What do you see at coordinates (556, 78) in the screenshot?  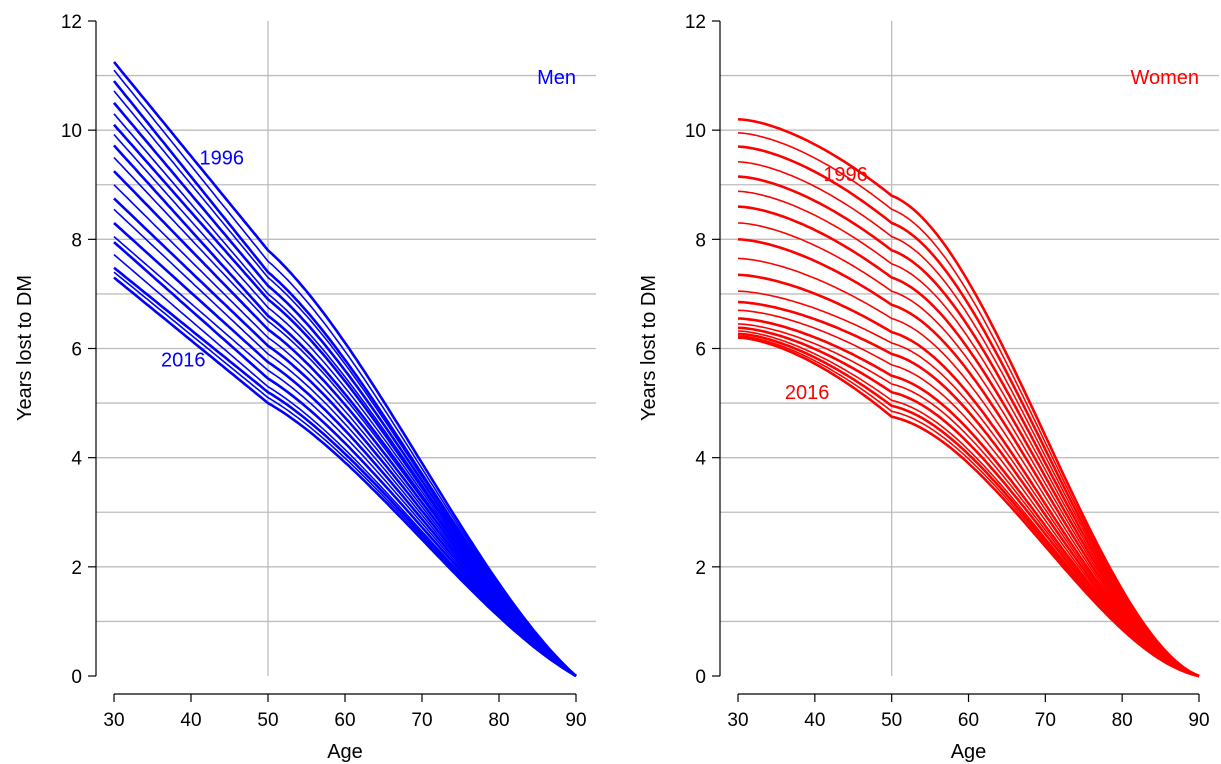 I see `panel-title: Men` at bounding box center [556, 78].